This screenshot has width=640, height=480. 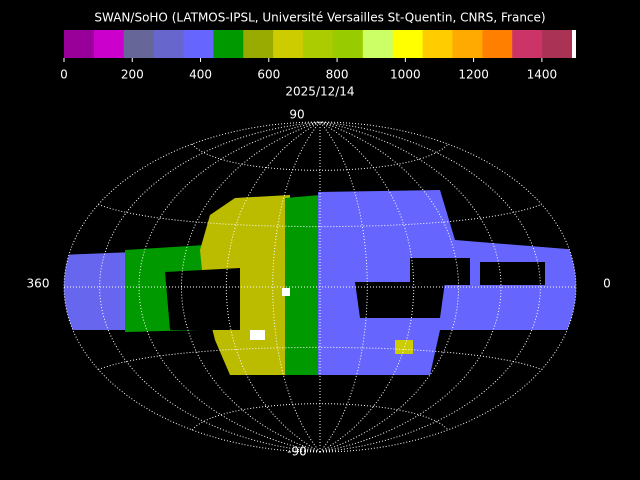 I want to click on tick-label: 600, so click(x=268, y=75).